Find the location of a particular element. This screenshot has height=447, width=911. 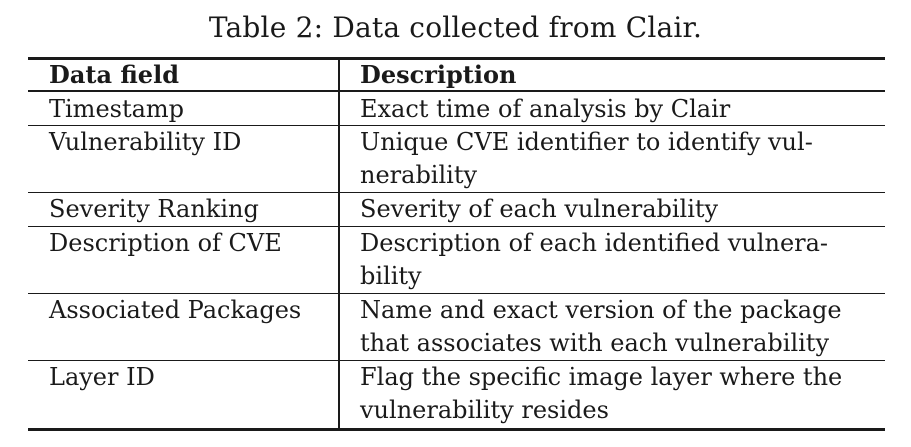

table-top-rule is located at coordinates (456, 58).